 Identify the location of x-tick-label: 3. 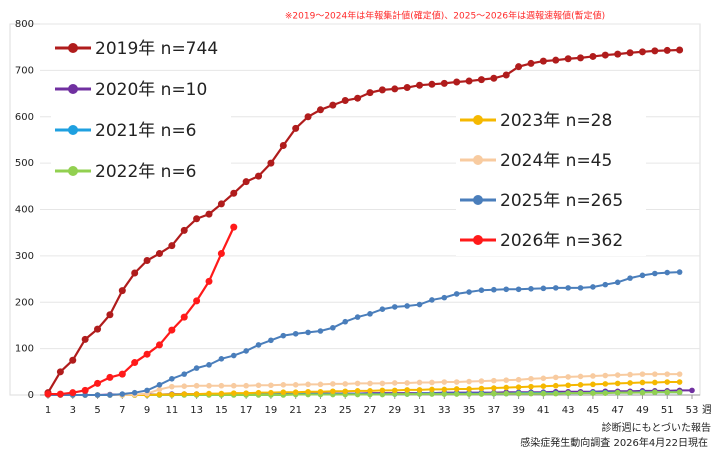
(73, 410).